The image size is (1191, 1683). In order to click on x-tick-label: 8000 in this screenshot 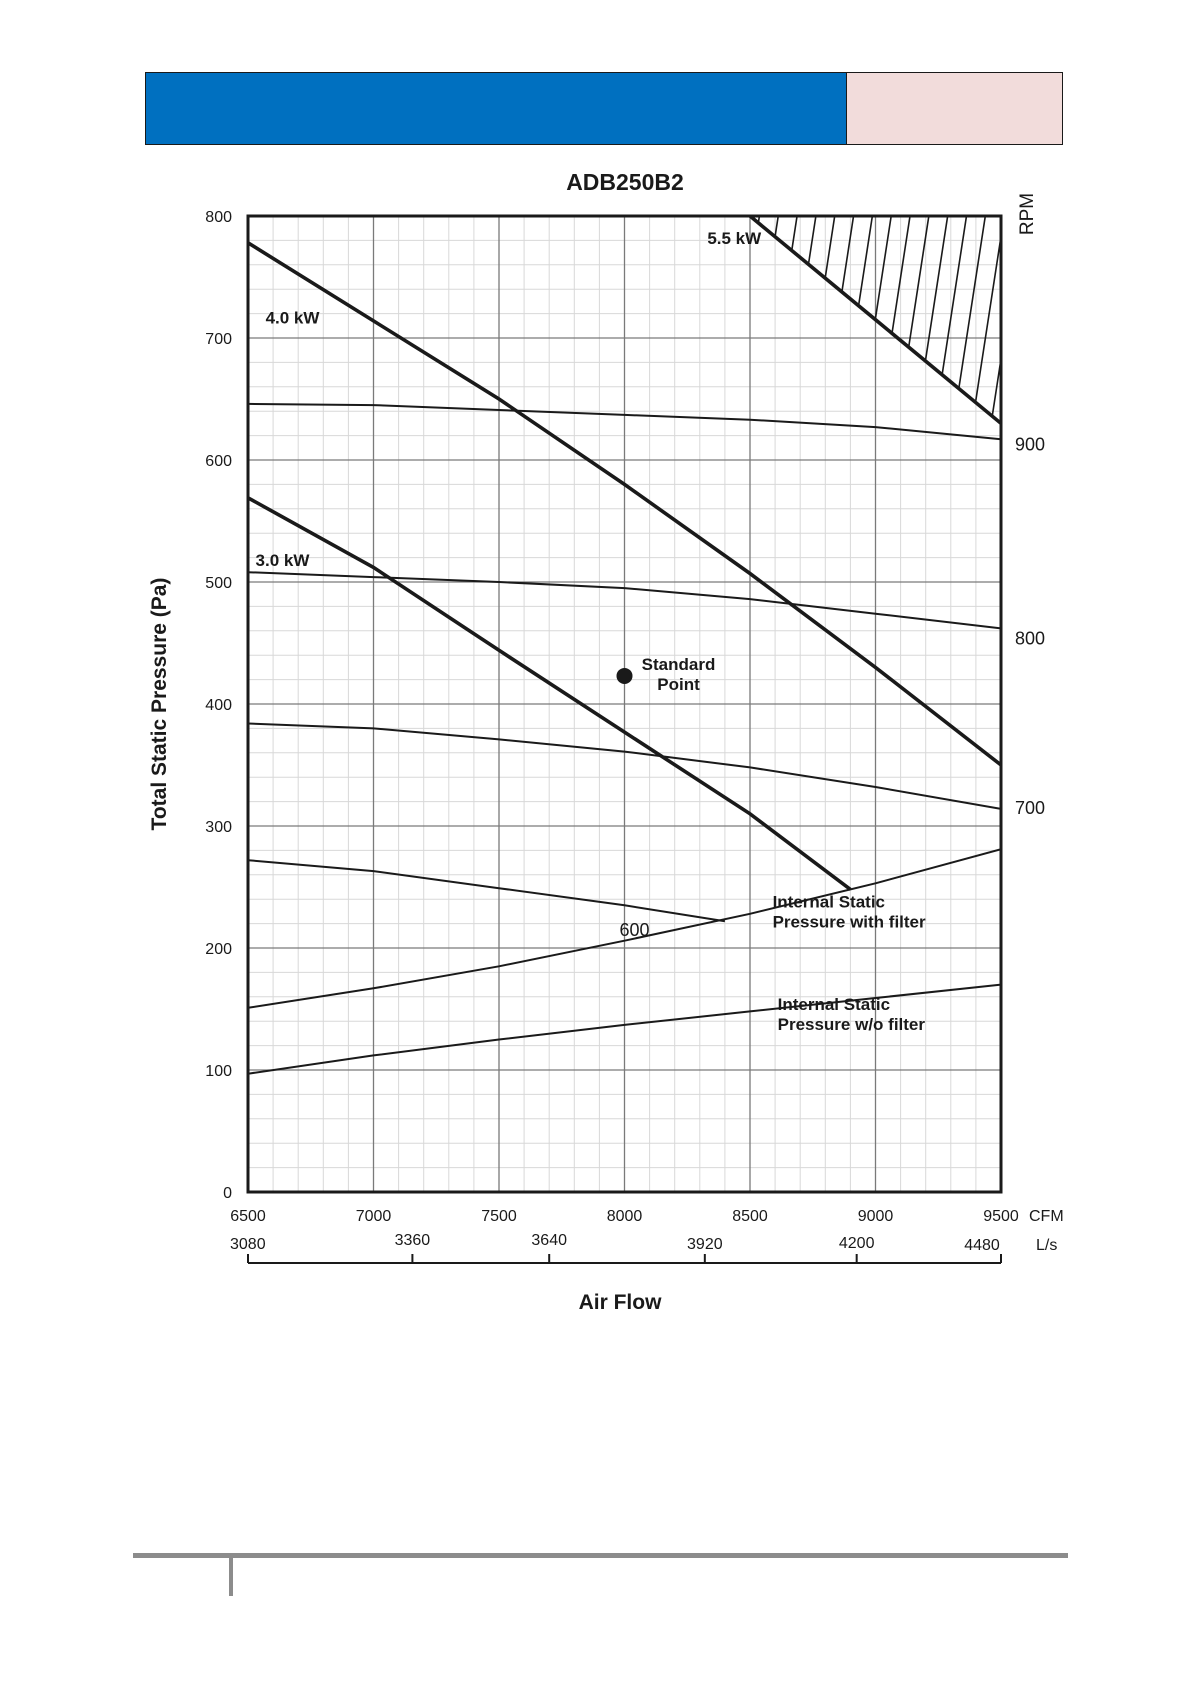, I will do `click(625, 1216)`.